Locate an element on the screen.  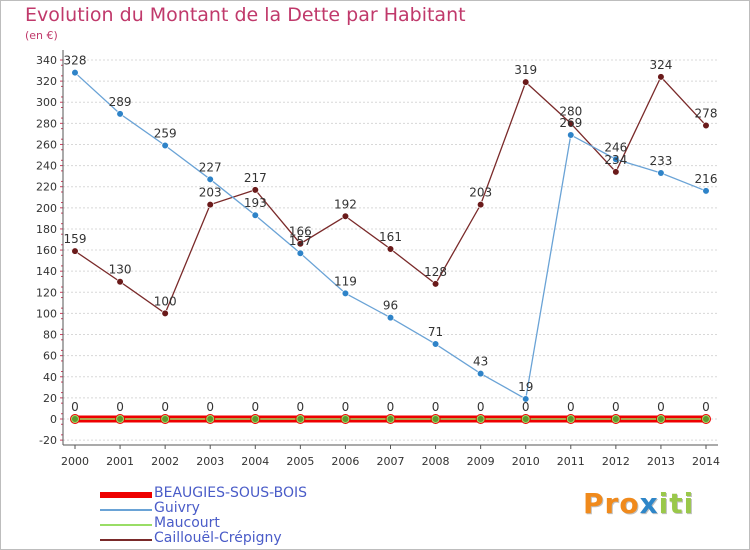
data-label: 192 is located at coordinates (345, 204).